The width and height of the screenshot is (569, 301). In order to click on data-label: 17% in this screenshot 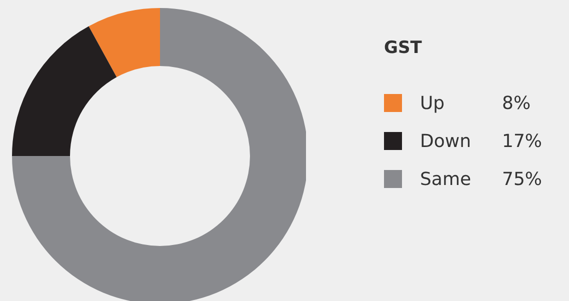, I will do `click(522, 141)`.